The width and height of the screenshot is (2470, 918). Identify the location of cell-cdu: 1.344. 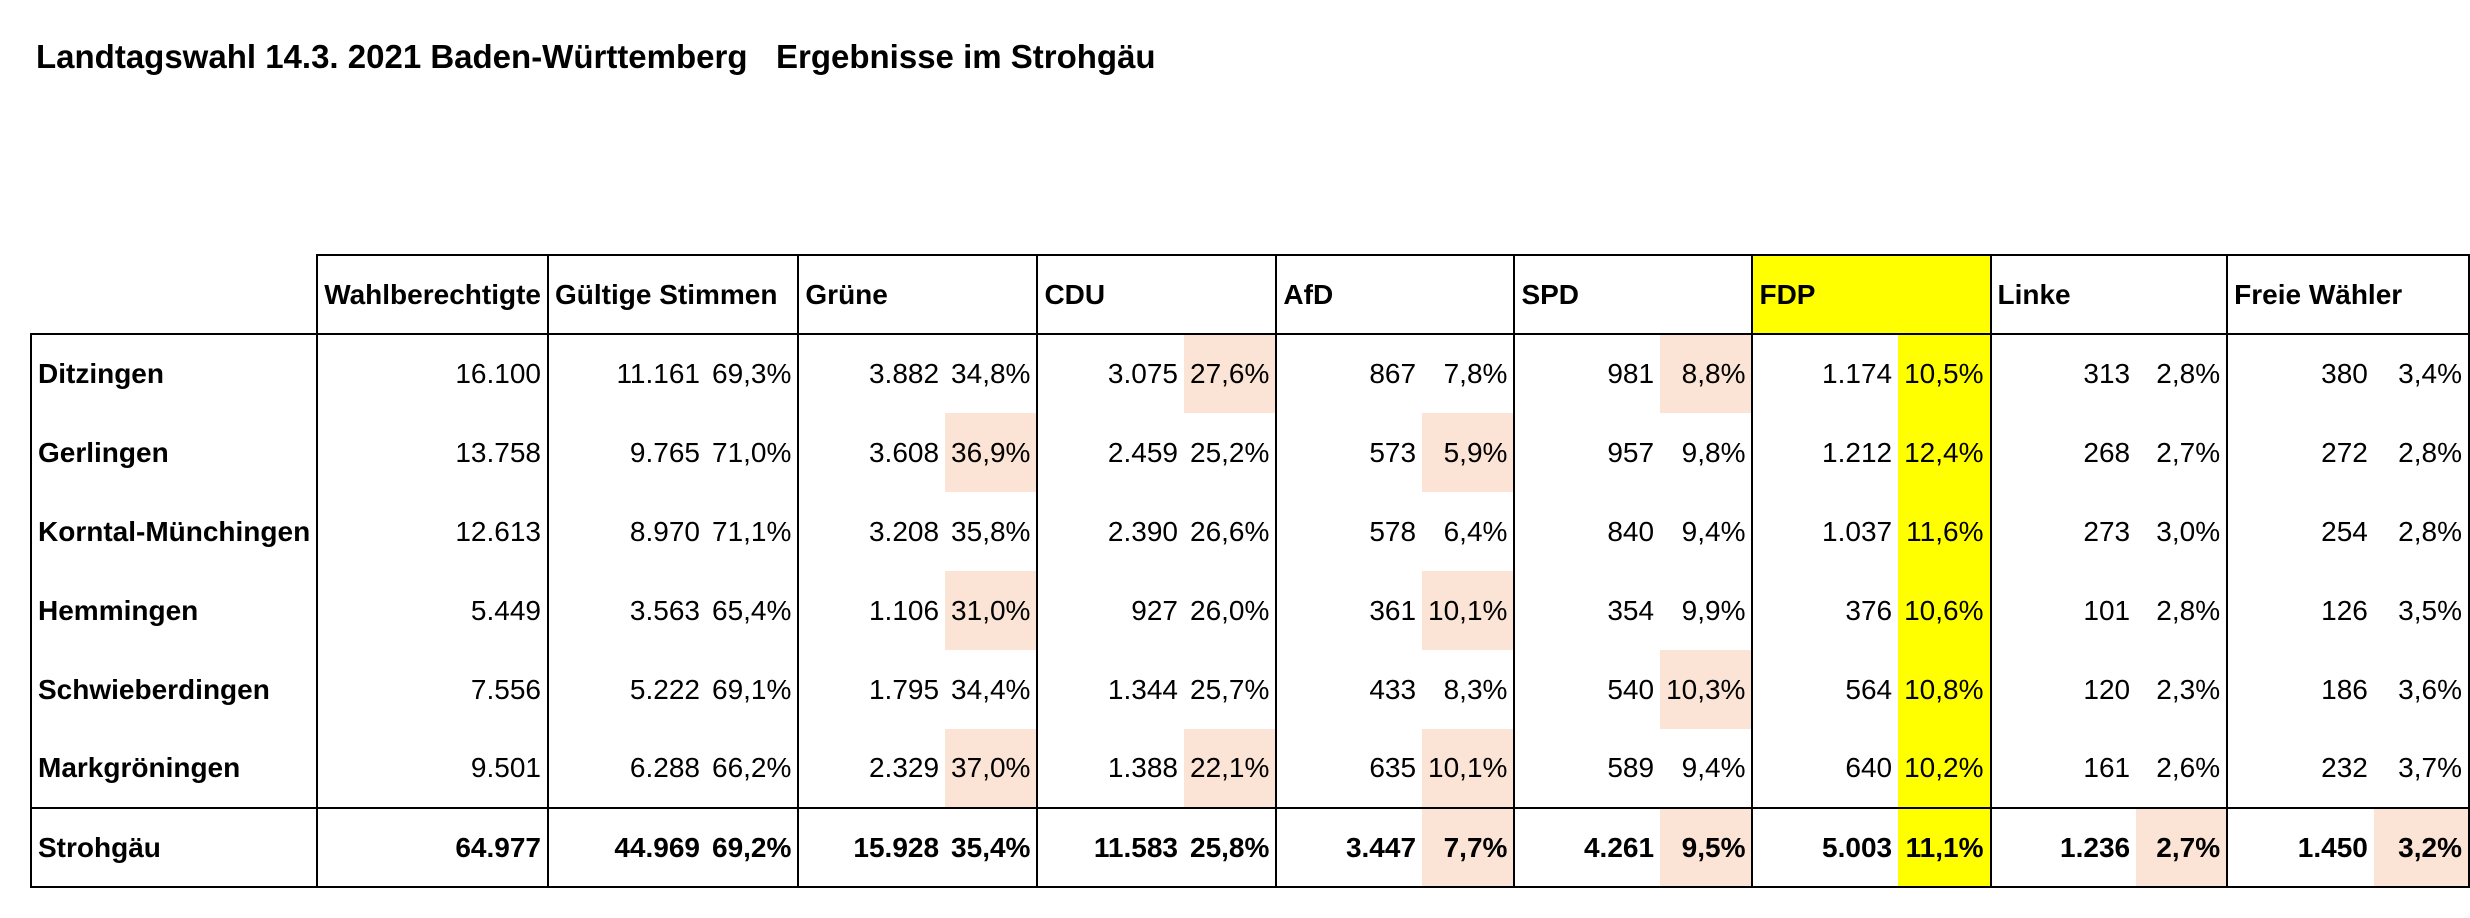
(1110, 689).